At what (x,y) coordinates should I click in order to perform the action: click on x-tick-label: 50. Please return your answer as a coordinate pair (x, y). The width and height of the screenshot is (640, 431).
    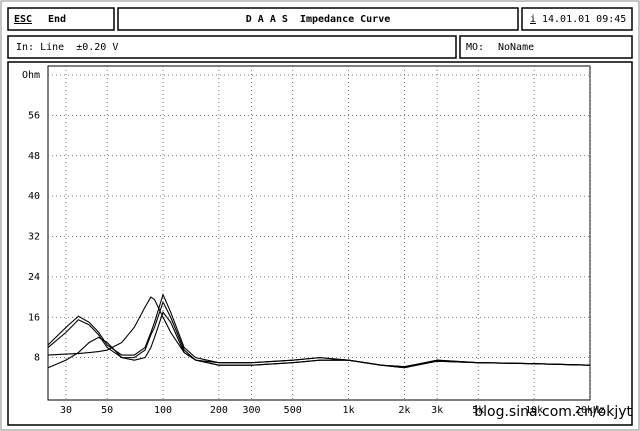
    Looking at the image, I should click on (107, 410).